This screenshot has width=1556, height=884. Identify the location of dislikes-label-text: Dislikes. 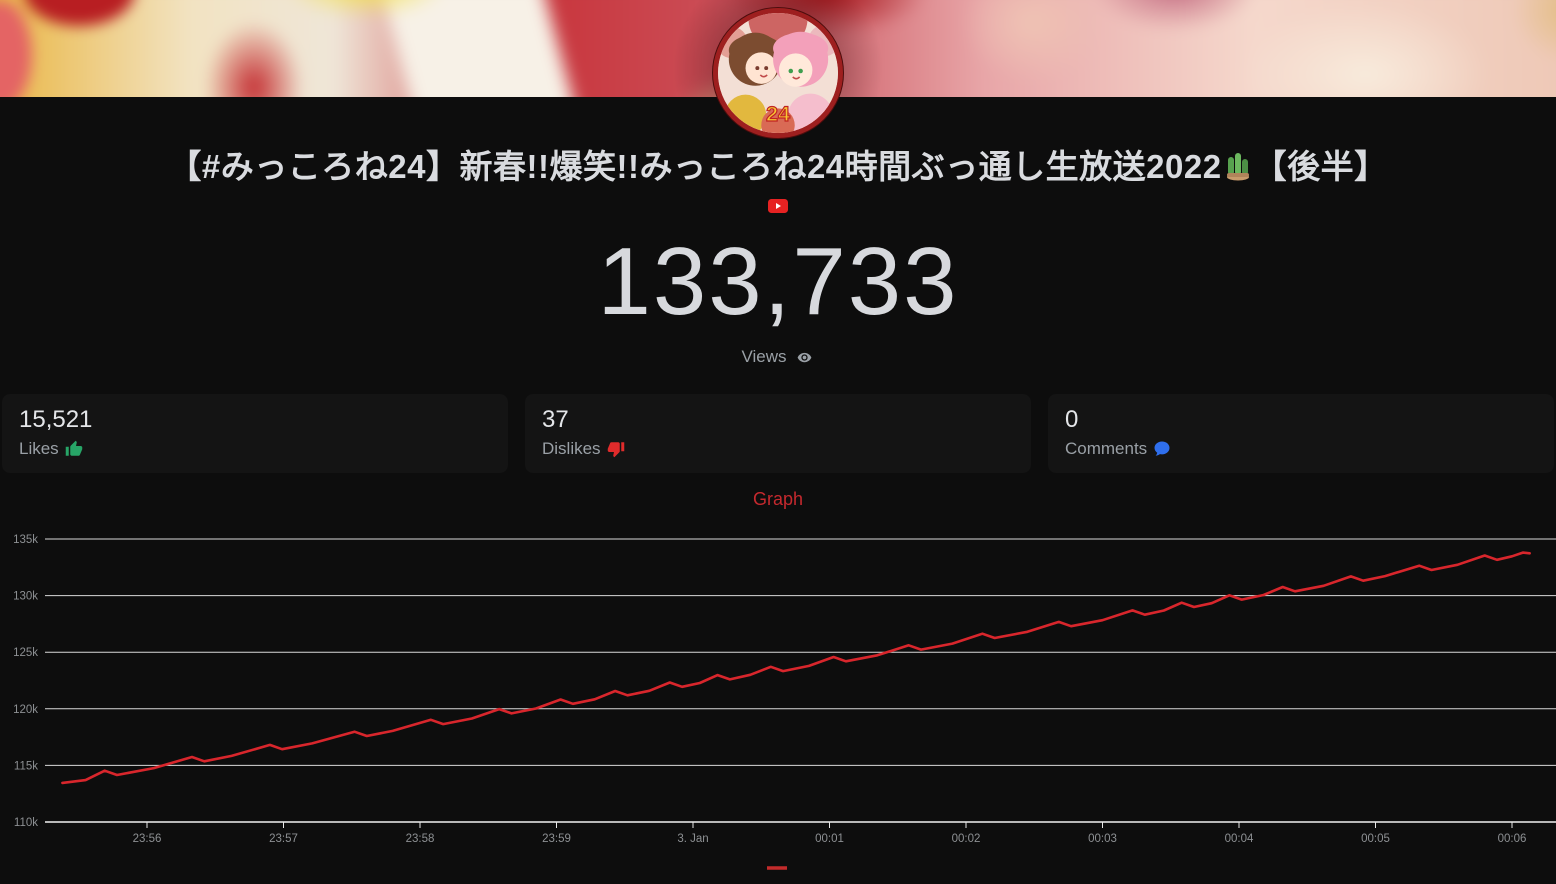
(571, 448).